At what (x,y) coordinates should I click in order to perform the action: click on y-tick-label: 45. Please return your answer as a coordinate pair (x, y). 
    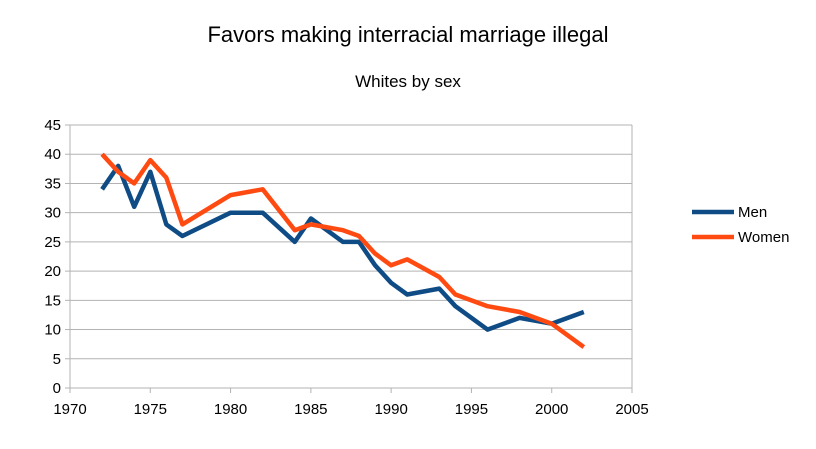
    Looking at the image, I should click on (52, 125).